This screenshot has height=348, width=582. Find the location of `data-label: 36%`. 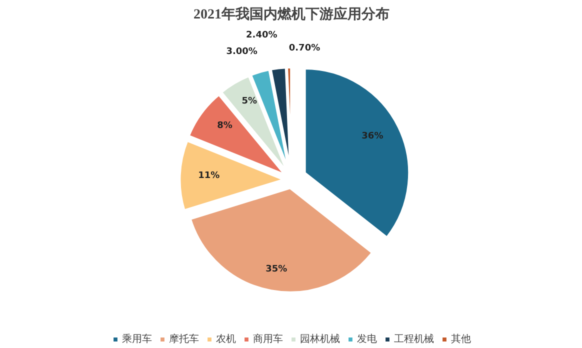

data-label: 36% is located at coordinates (373, 137).